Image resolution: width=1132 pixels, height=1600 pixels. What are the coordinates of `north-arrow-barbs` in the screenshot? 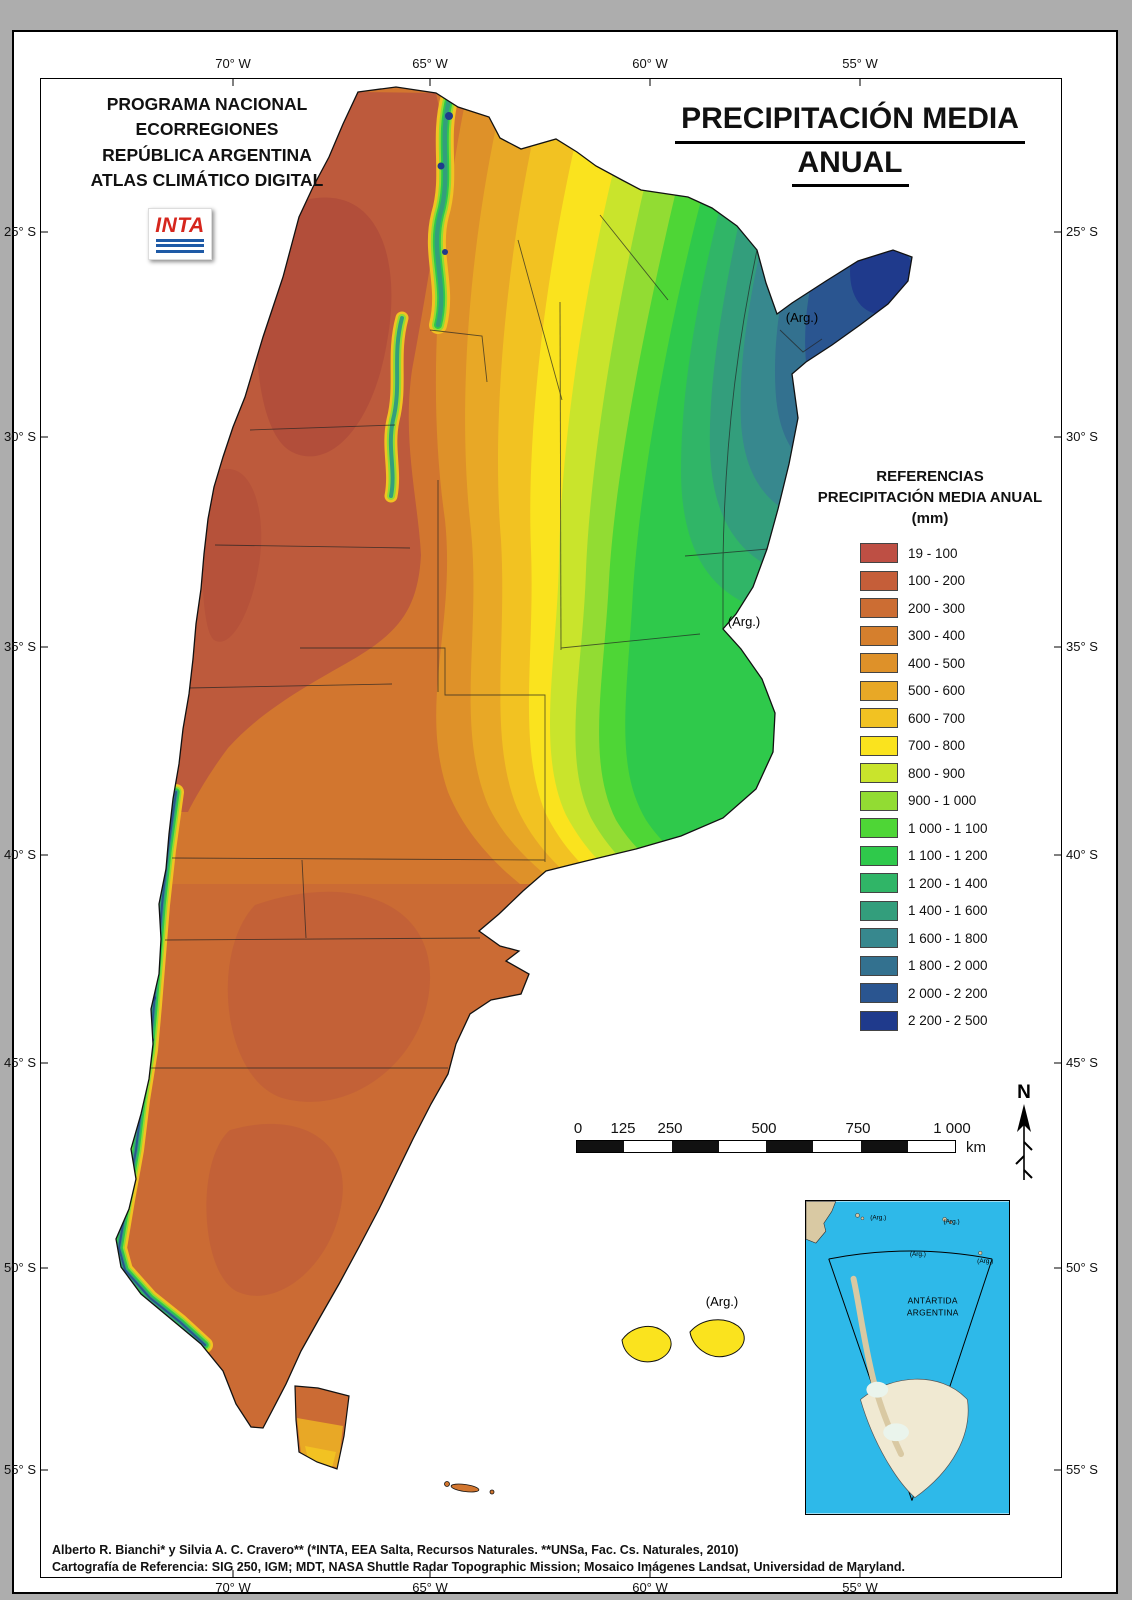 It's located at (1024, 1160).